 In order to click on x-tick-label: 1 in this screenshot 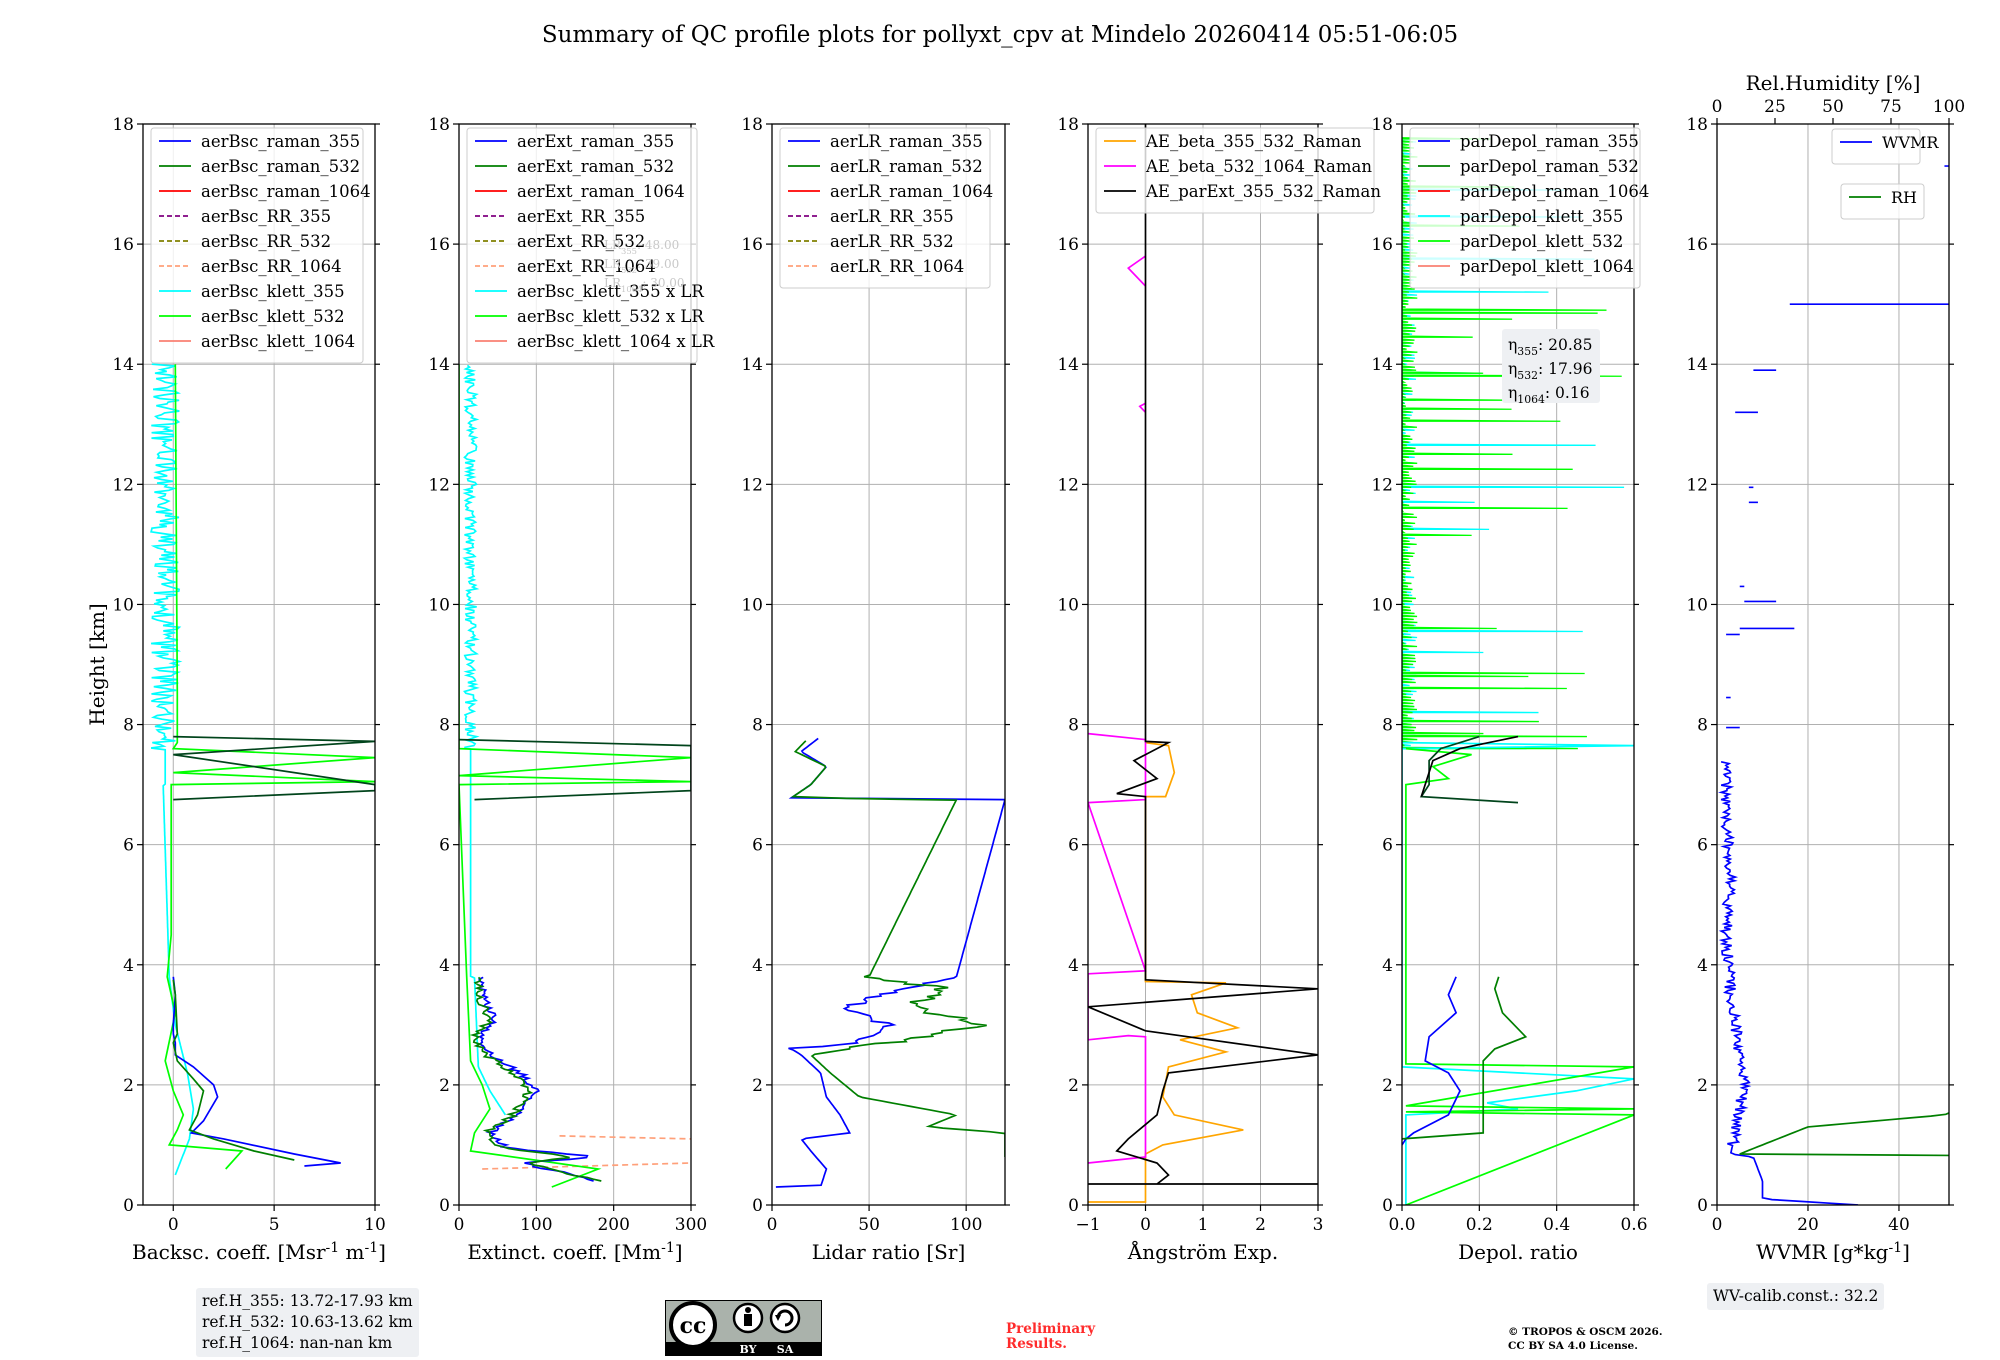, I will do `click(1203, 1225)`.